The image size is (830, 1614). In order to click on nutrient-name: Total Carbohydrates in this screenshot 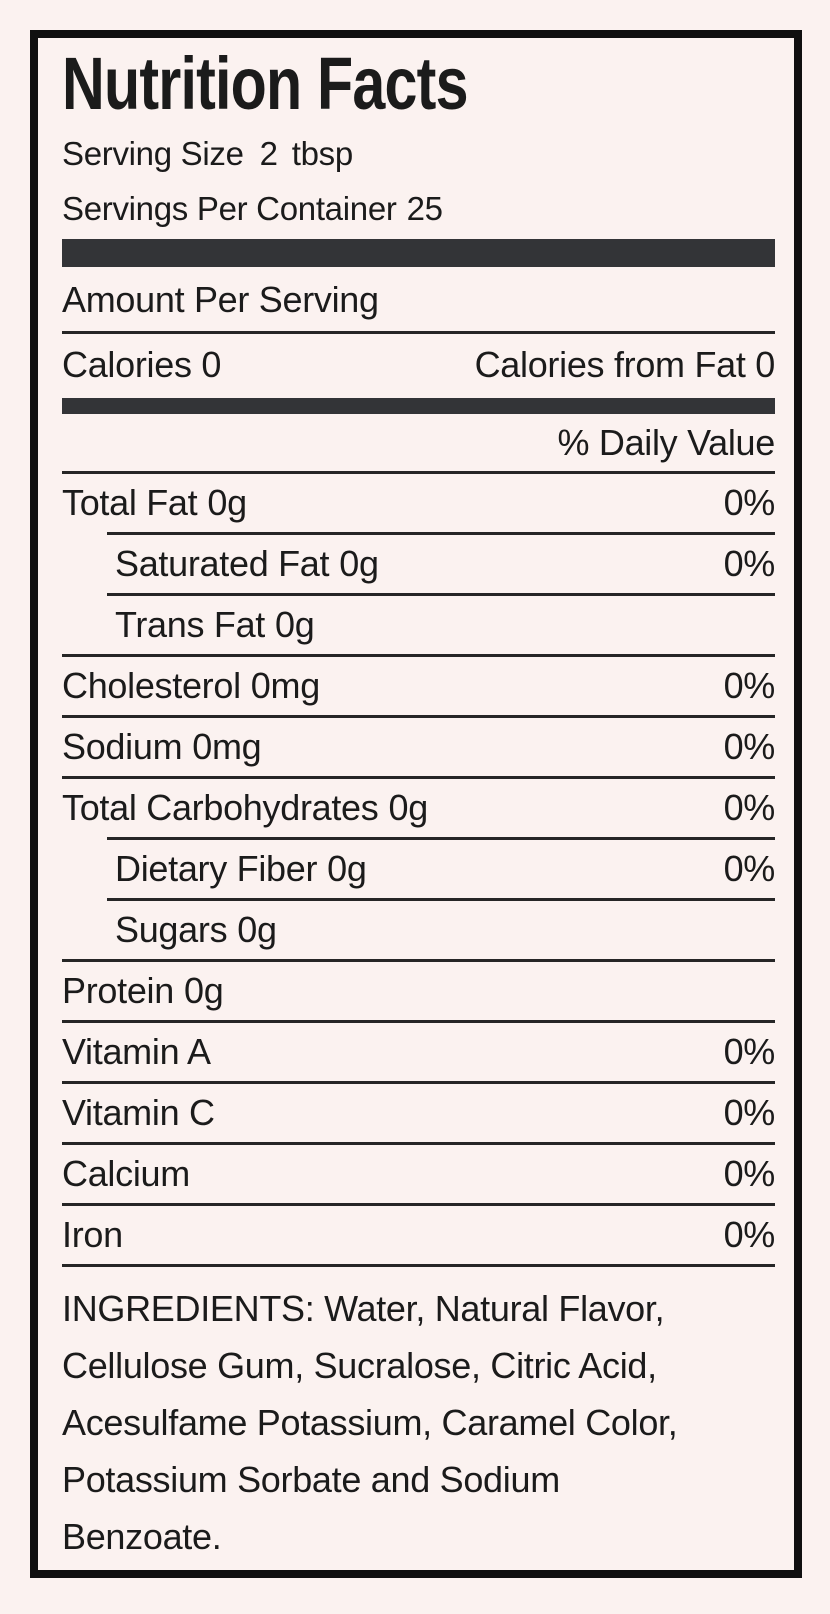, I will do `click(220, 807)`.